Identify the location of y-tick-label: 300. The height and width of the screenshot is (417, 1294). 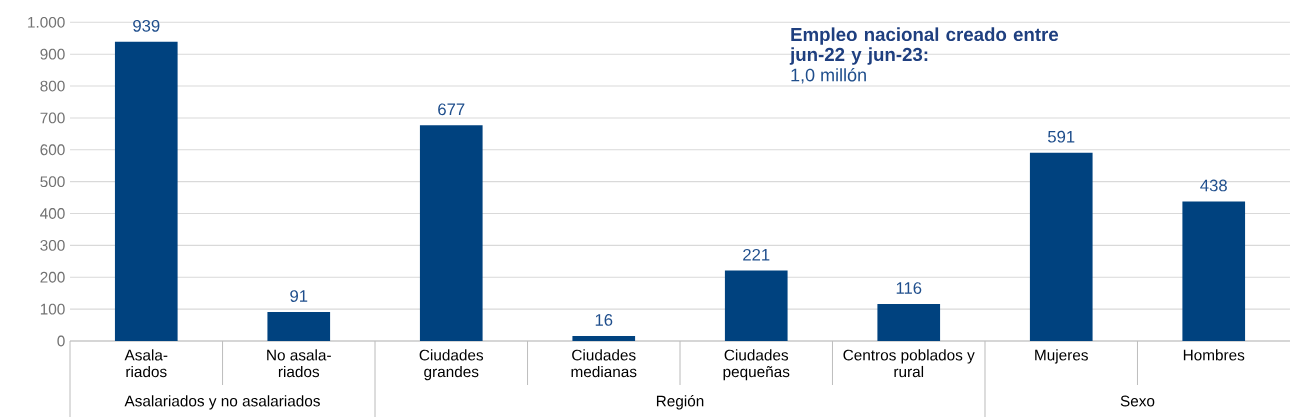
(52, 245).